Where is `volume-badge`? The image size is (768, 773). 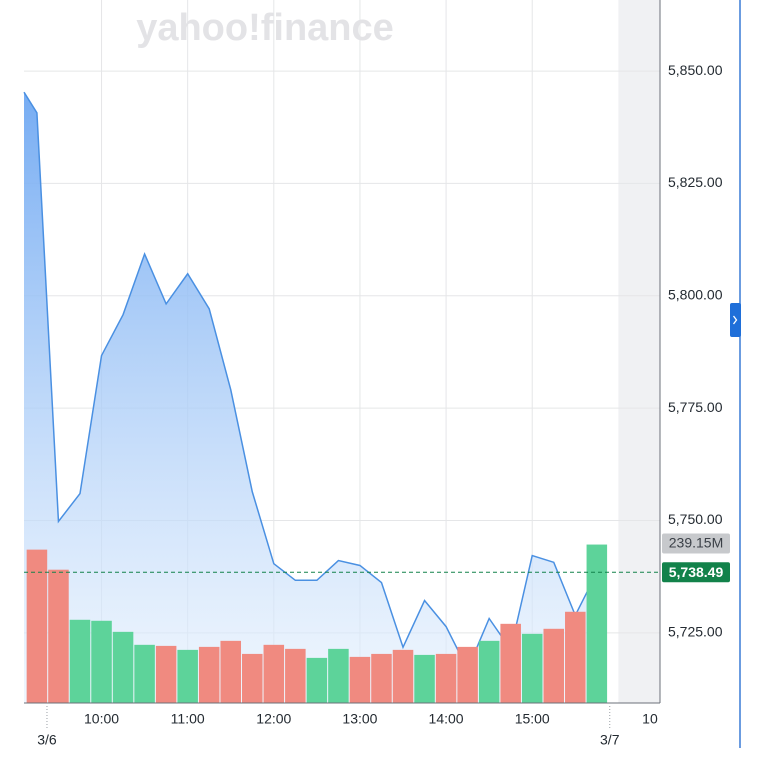
volume-badge is located at coordinates (696, 543).